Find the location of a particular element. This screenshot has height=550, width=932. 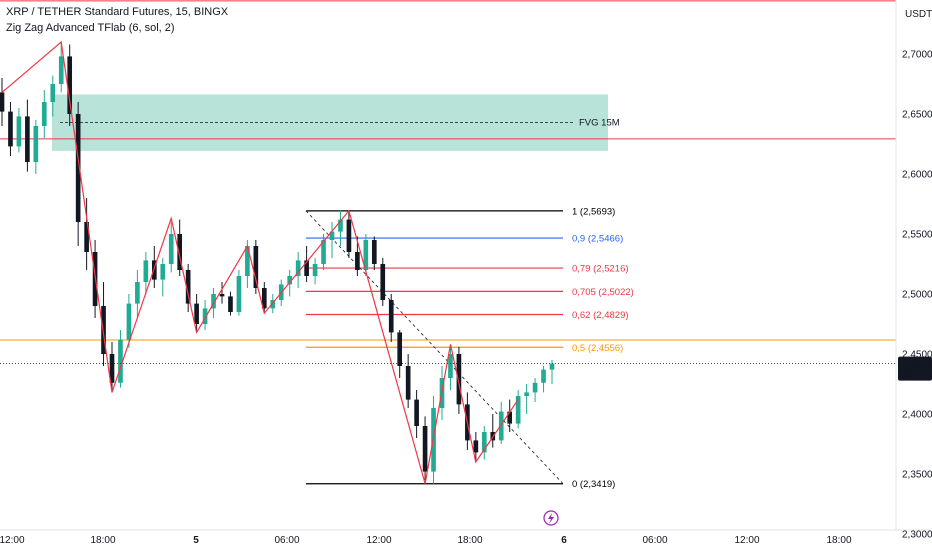

fvg-label: FVG 15M is located at coordinates (599, 123).